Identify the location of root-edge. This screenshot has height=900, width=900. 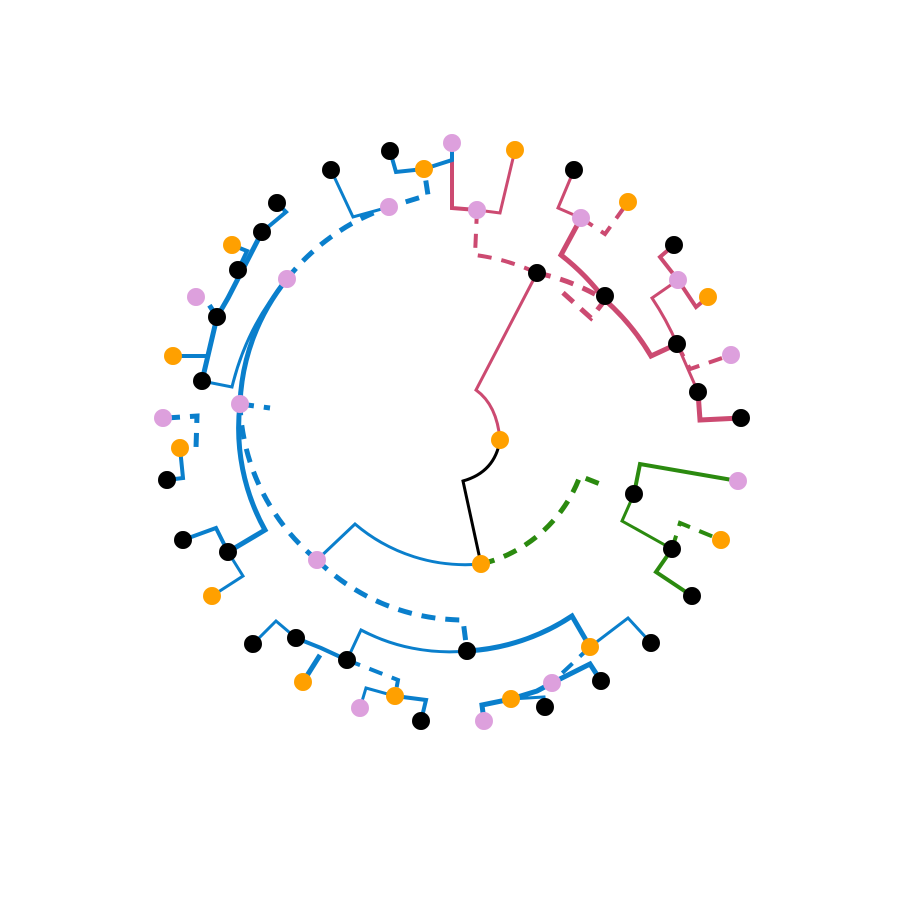
(481, 502).